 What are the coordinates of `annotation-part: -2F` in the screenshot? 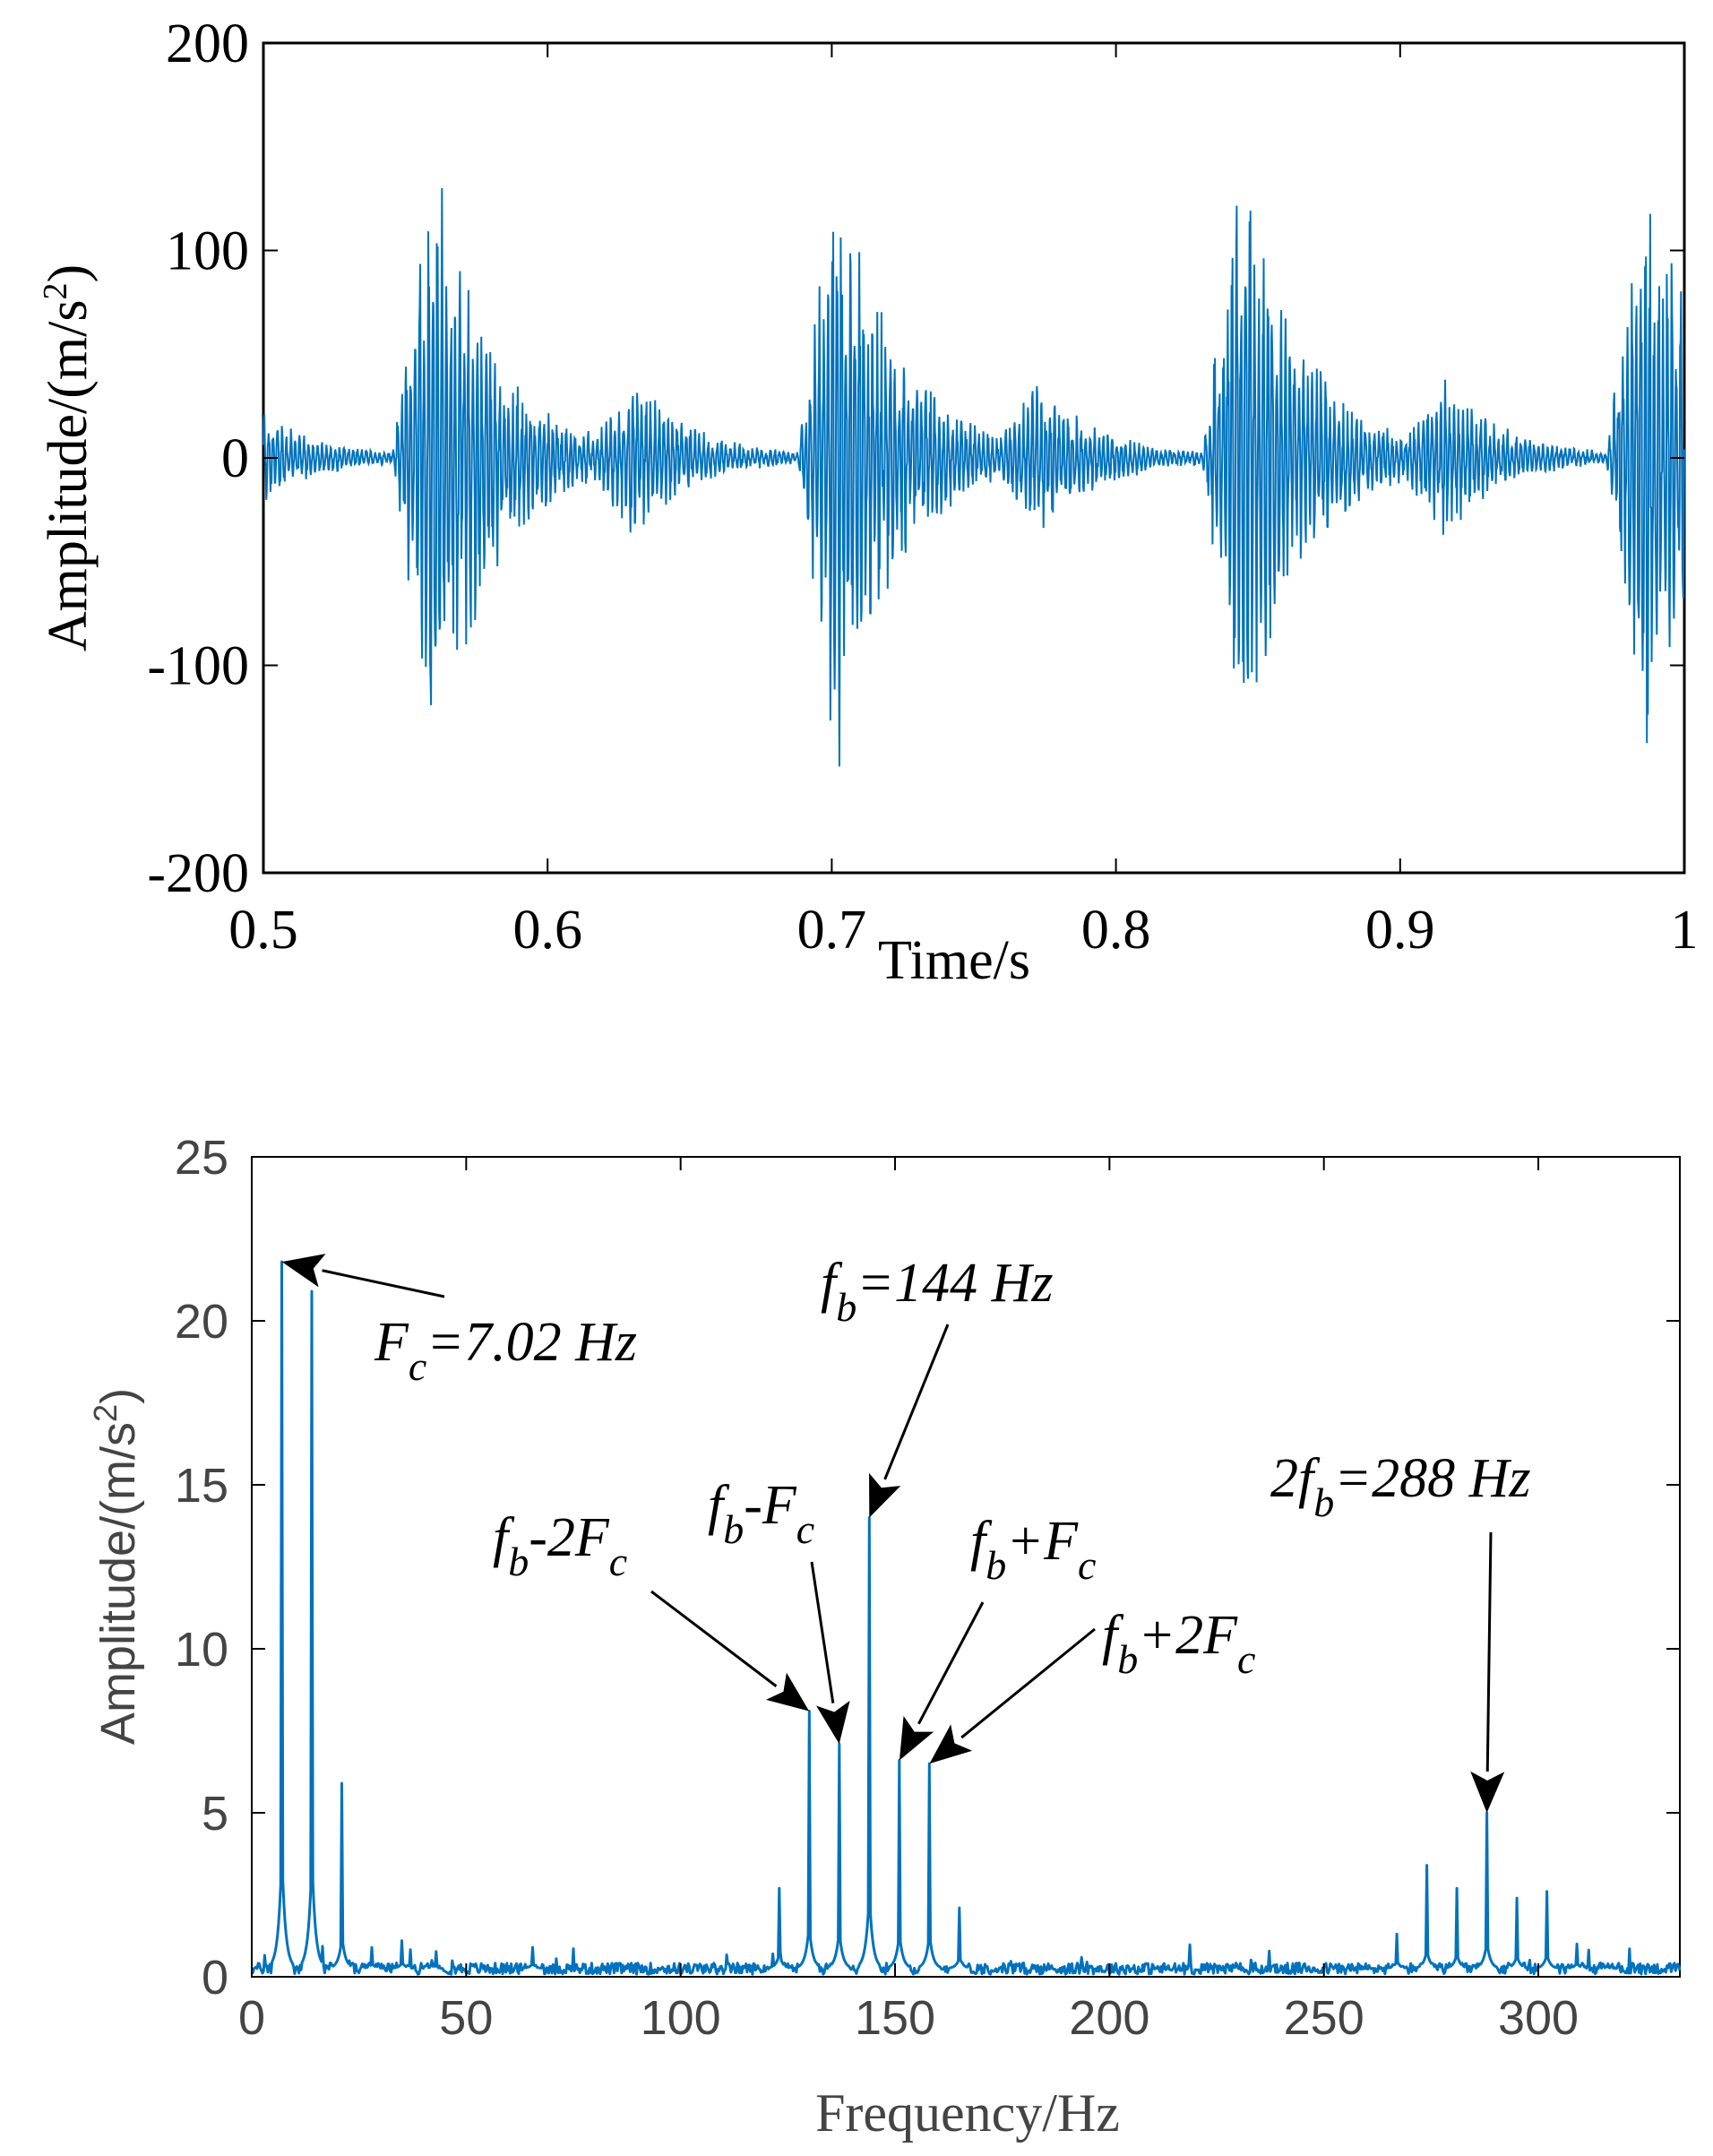 It's located at (569, 1537).